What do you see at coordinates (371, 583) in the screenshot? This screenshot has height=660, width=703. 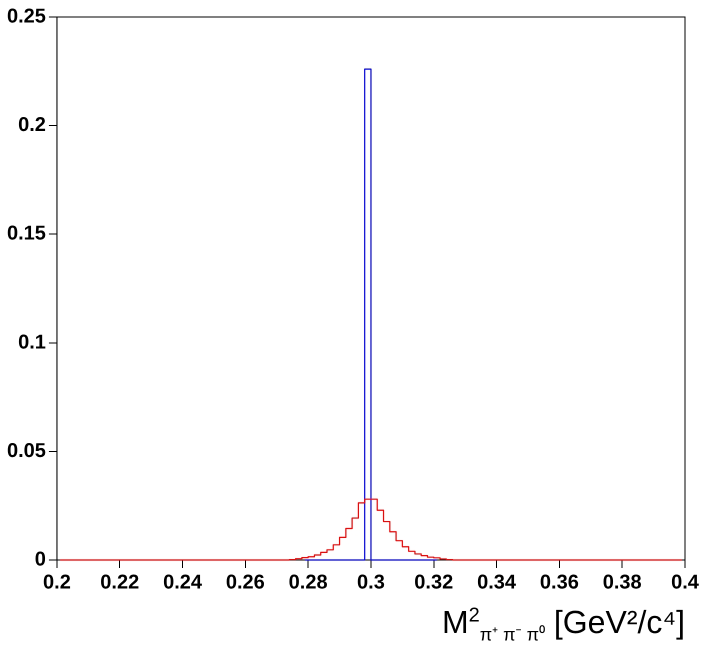 I see `x-tick-label: 0.3` at bounding box center [371, 583].